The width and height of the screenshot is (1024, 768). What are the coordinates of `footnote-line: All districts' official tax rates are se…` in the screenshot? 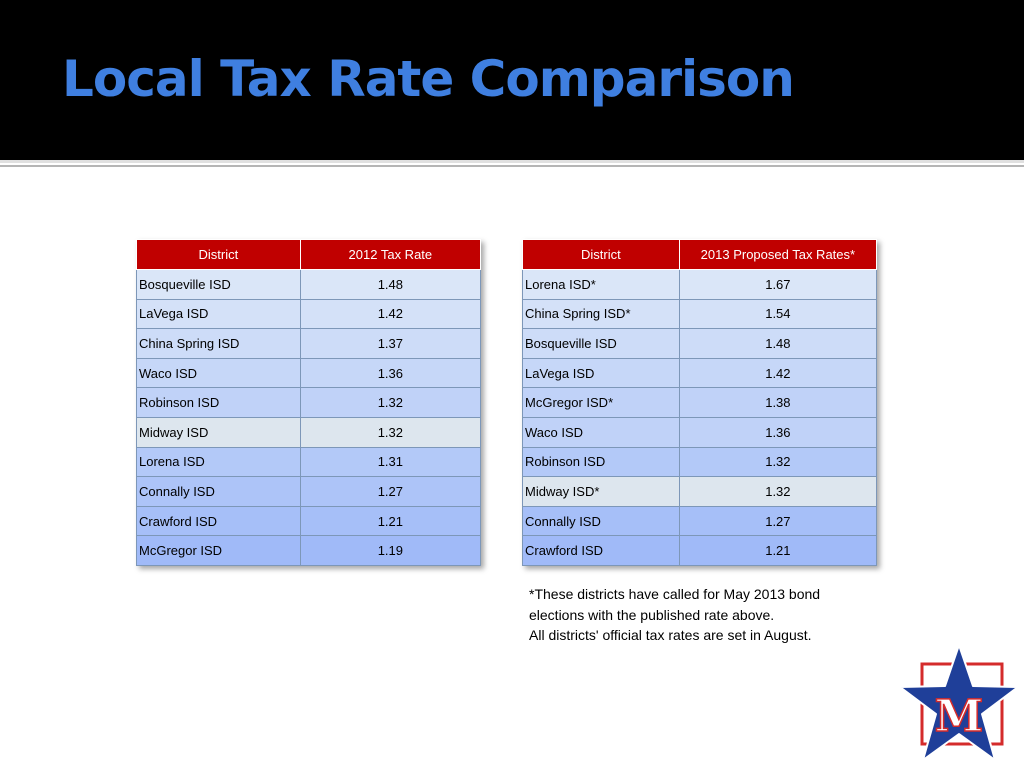 It's located at (670, 635).